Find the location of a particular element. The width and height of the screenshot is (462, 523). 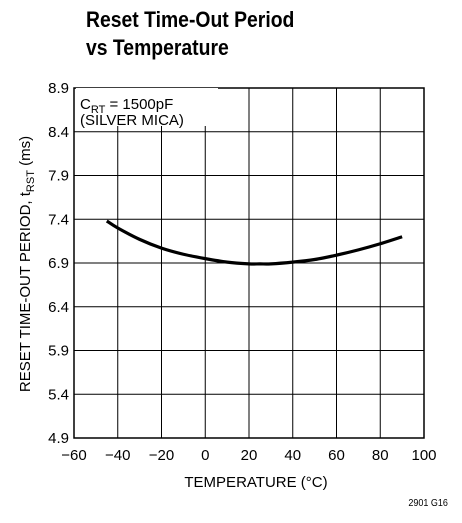

y-axis-label-main: RESET TIME-OUT PERIOD, t is located at coordinates (25, 291).